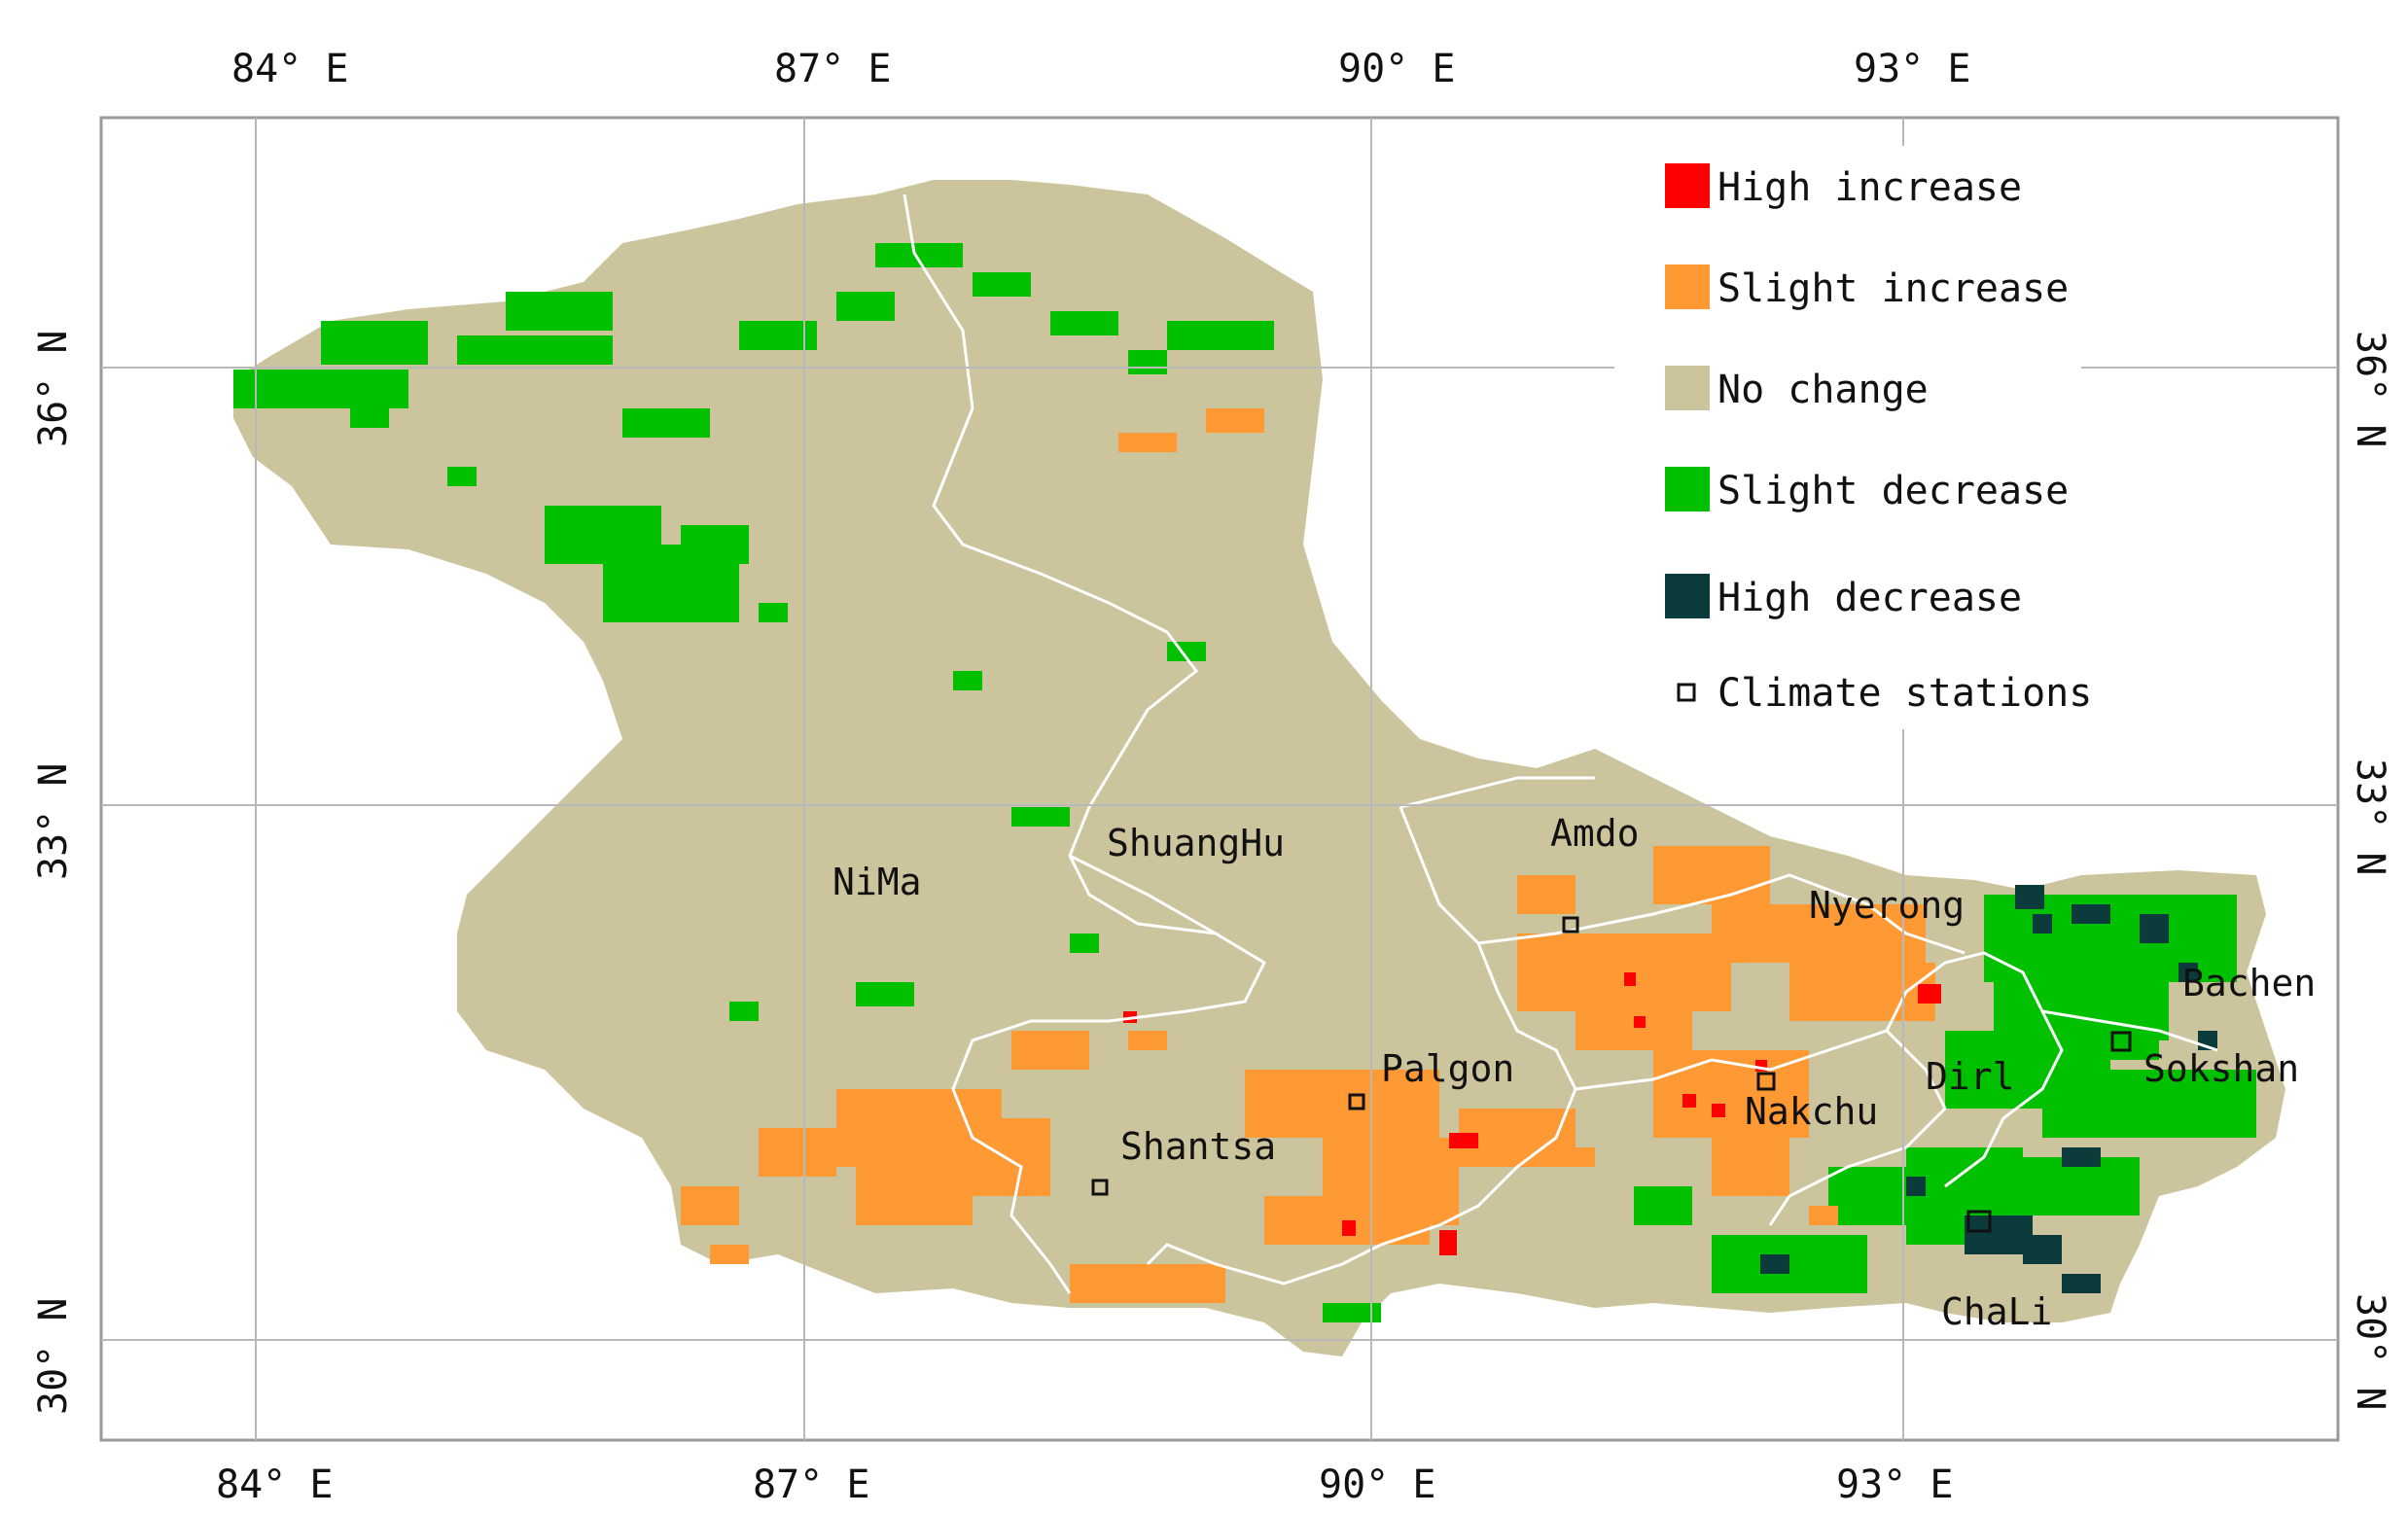 The image size is (2408, 1515). Describe the element at coordinates (274, 1484) in the screenshot. I see `lon-bottom-84: 84° E` at that location.